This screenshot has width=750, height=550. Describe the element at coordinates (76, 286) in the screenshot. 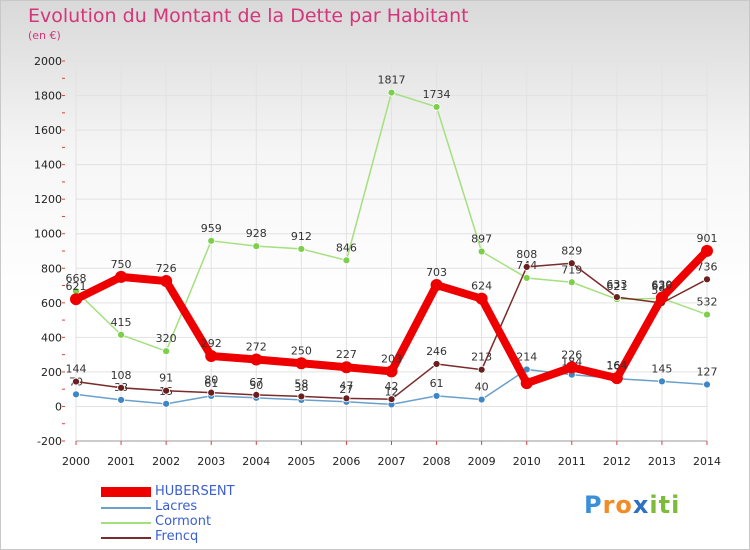

I see `data-label-hubersent: 621` at that location.